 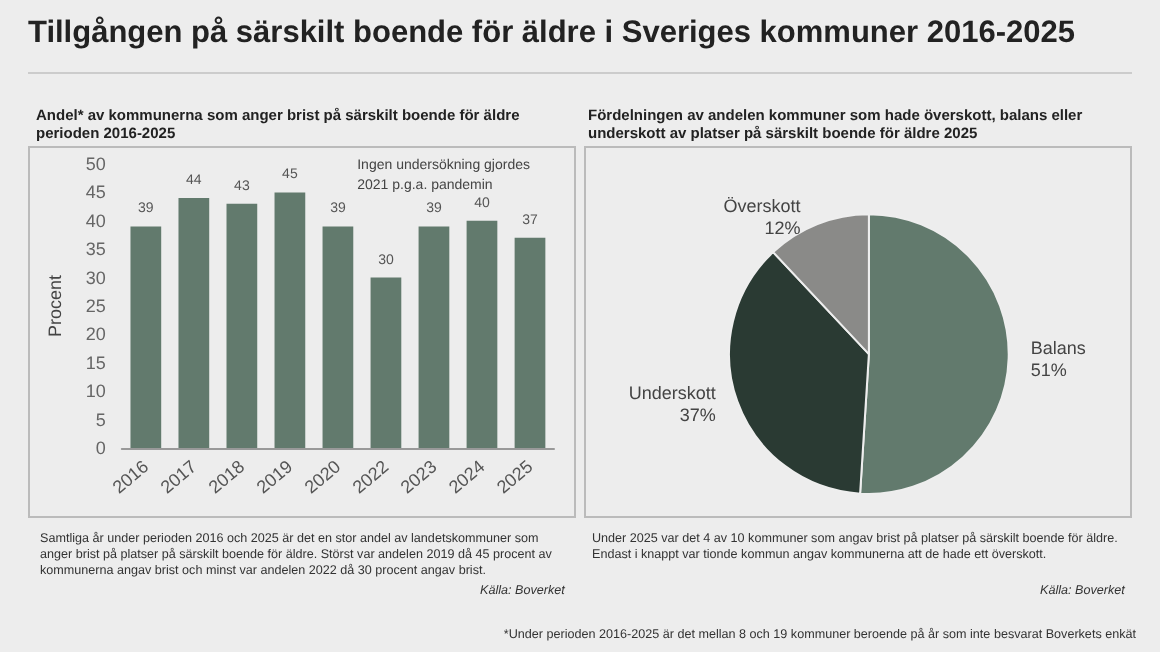 I want to click on y-tick-label: 0, so click(x=100, y=448).